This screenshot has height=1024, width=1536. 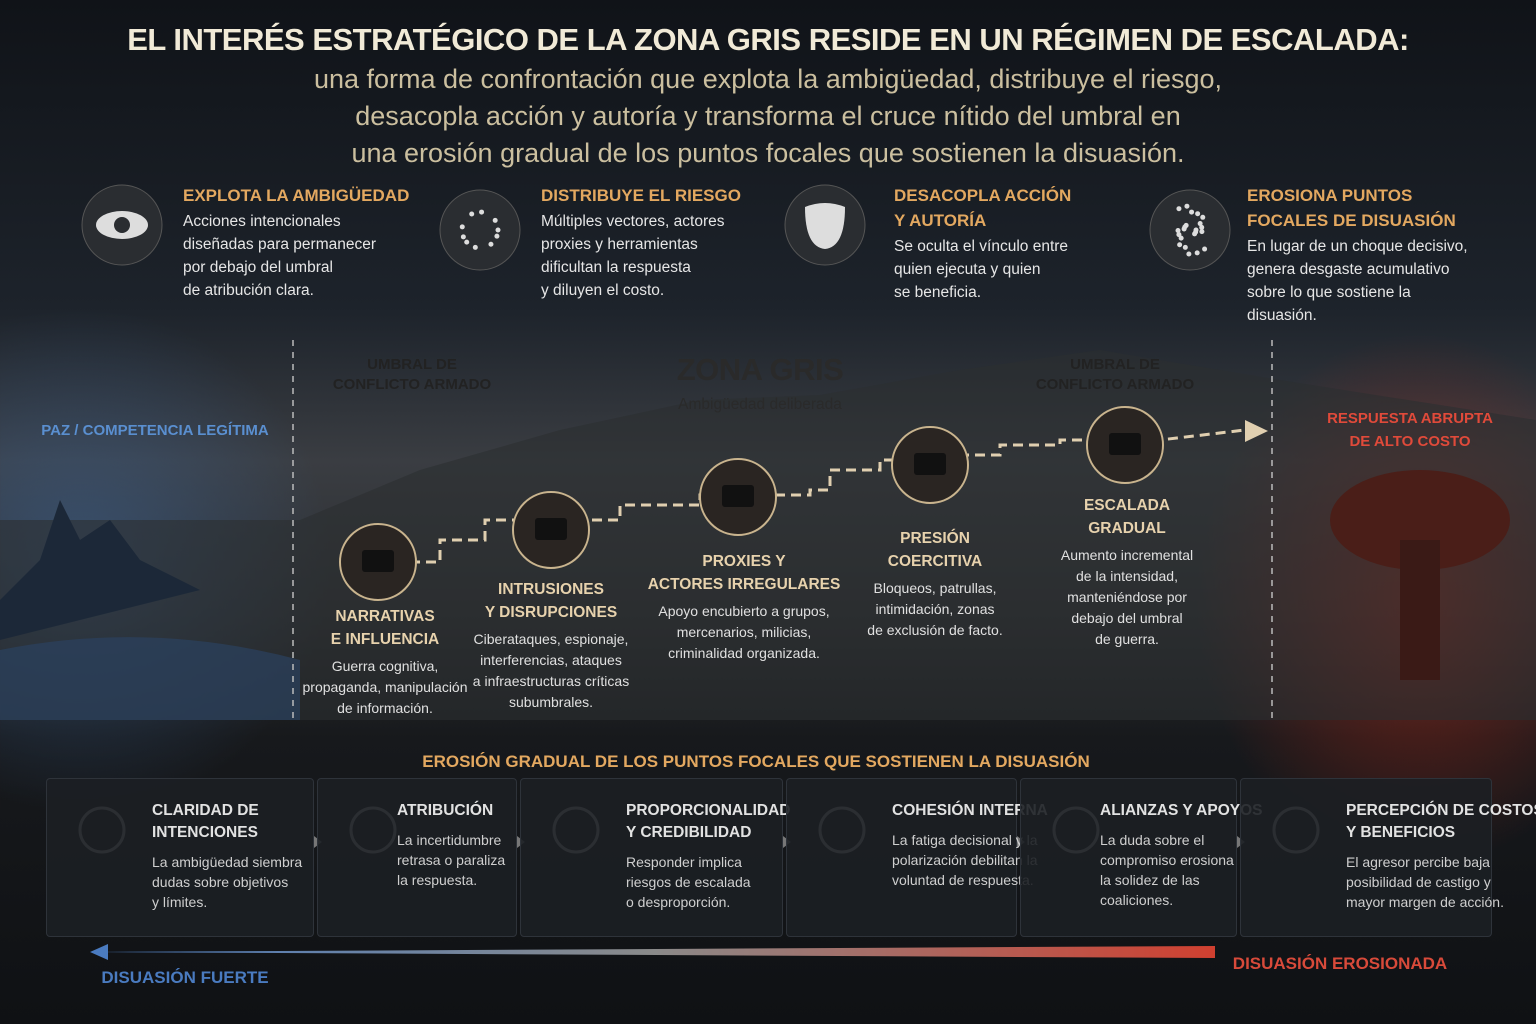 What do you see at coordinates (122, 225) in the screenshot?
I see `pupil` at bounding box center [122, 225].